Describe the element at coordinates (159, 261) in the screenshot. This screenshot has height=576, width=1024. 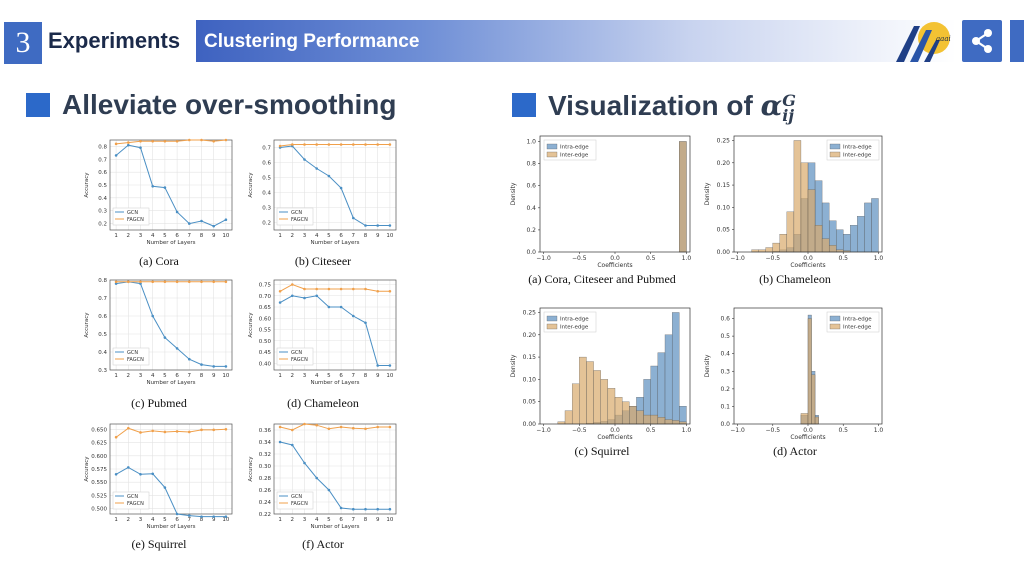
I see `caption-cora: (a) Cora` at that location.